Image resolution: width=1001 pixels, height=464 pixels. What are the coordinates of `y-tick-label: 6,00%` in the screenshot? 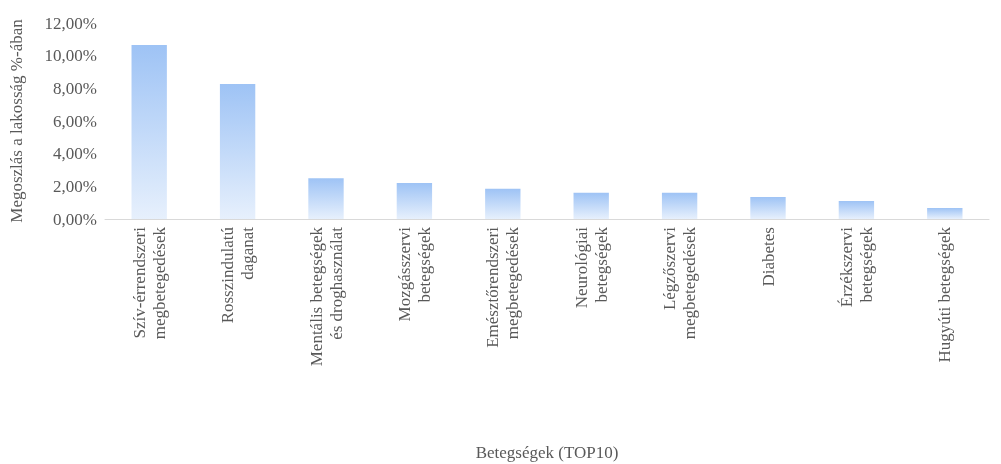 It's located at (75, 121).